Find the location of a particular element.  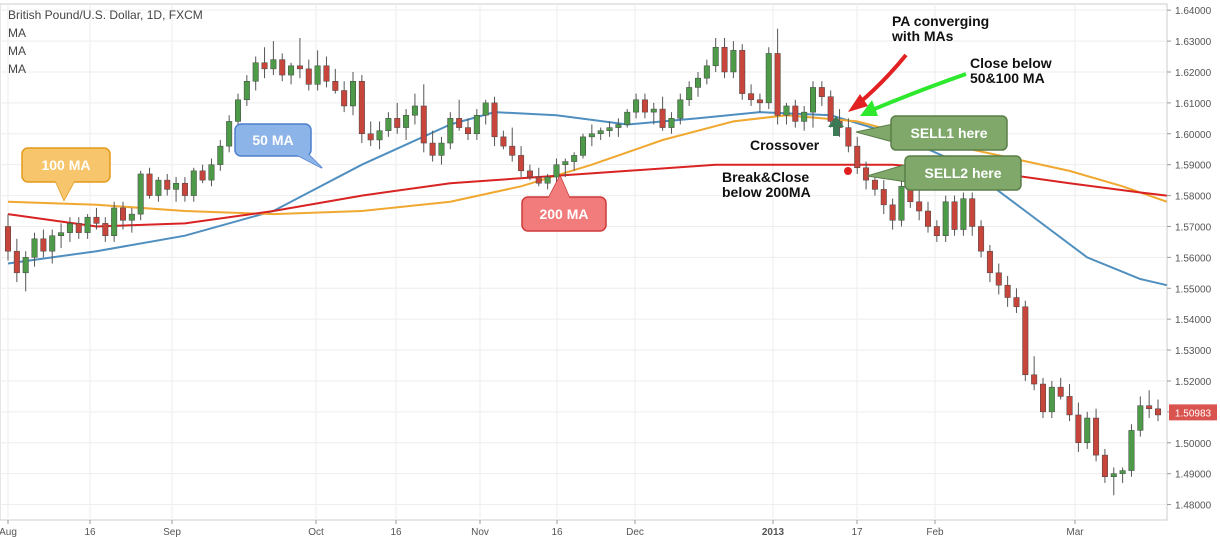

x-tick-label: Dec is located at coordinates (635, 532).